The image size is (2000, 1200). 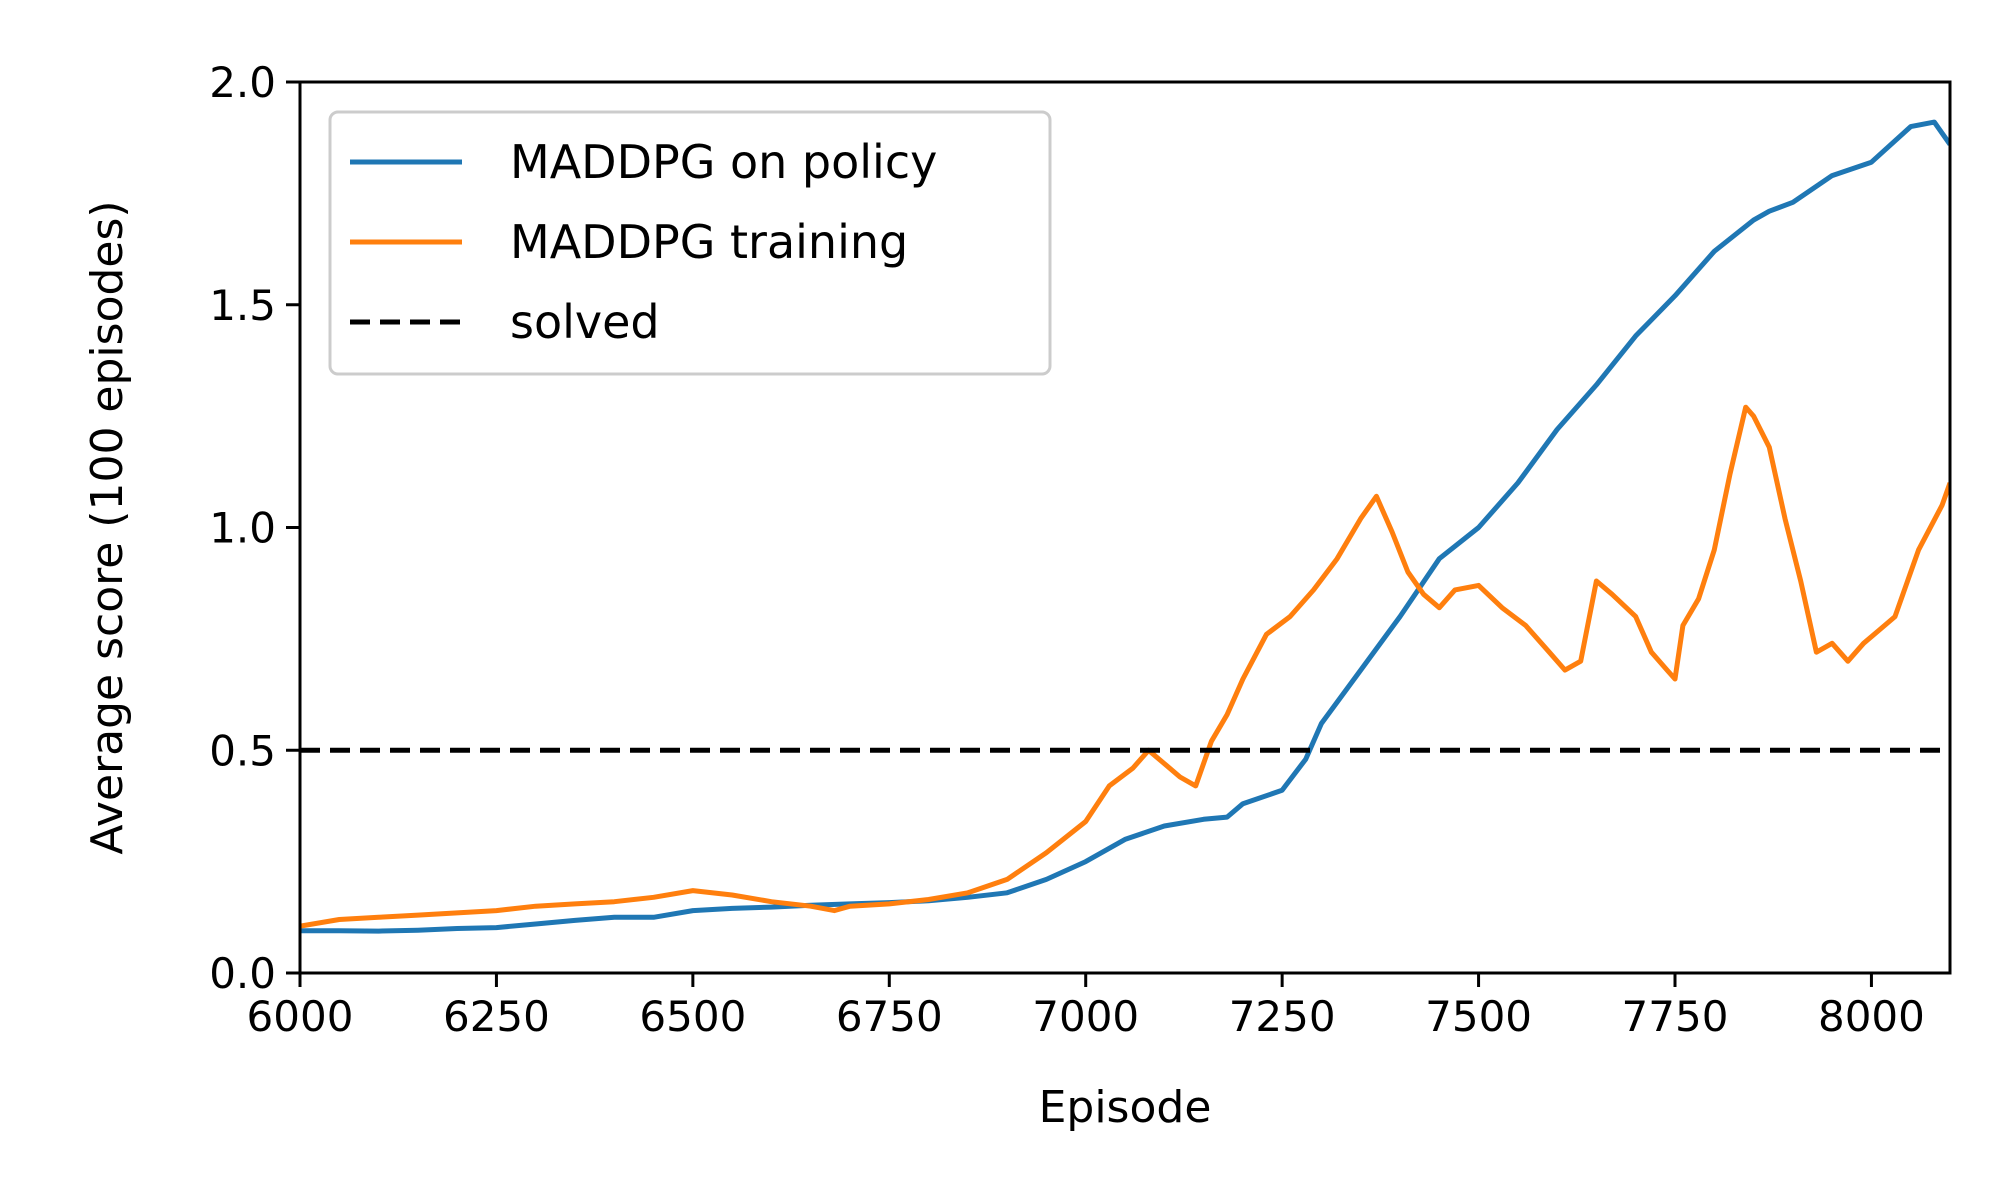 What do you see at coordinates (1871, 1016) in the screenshot?
I see `x-tick-label: 8000` at bounding box center [1871, 1016].